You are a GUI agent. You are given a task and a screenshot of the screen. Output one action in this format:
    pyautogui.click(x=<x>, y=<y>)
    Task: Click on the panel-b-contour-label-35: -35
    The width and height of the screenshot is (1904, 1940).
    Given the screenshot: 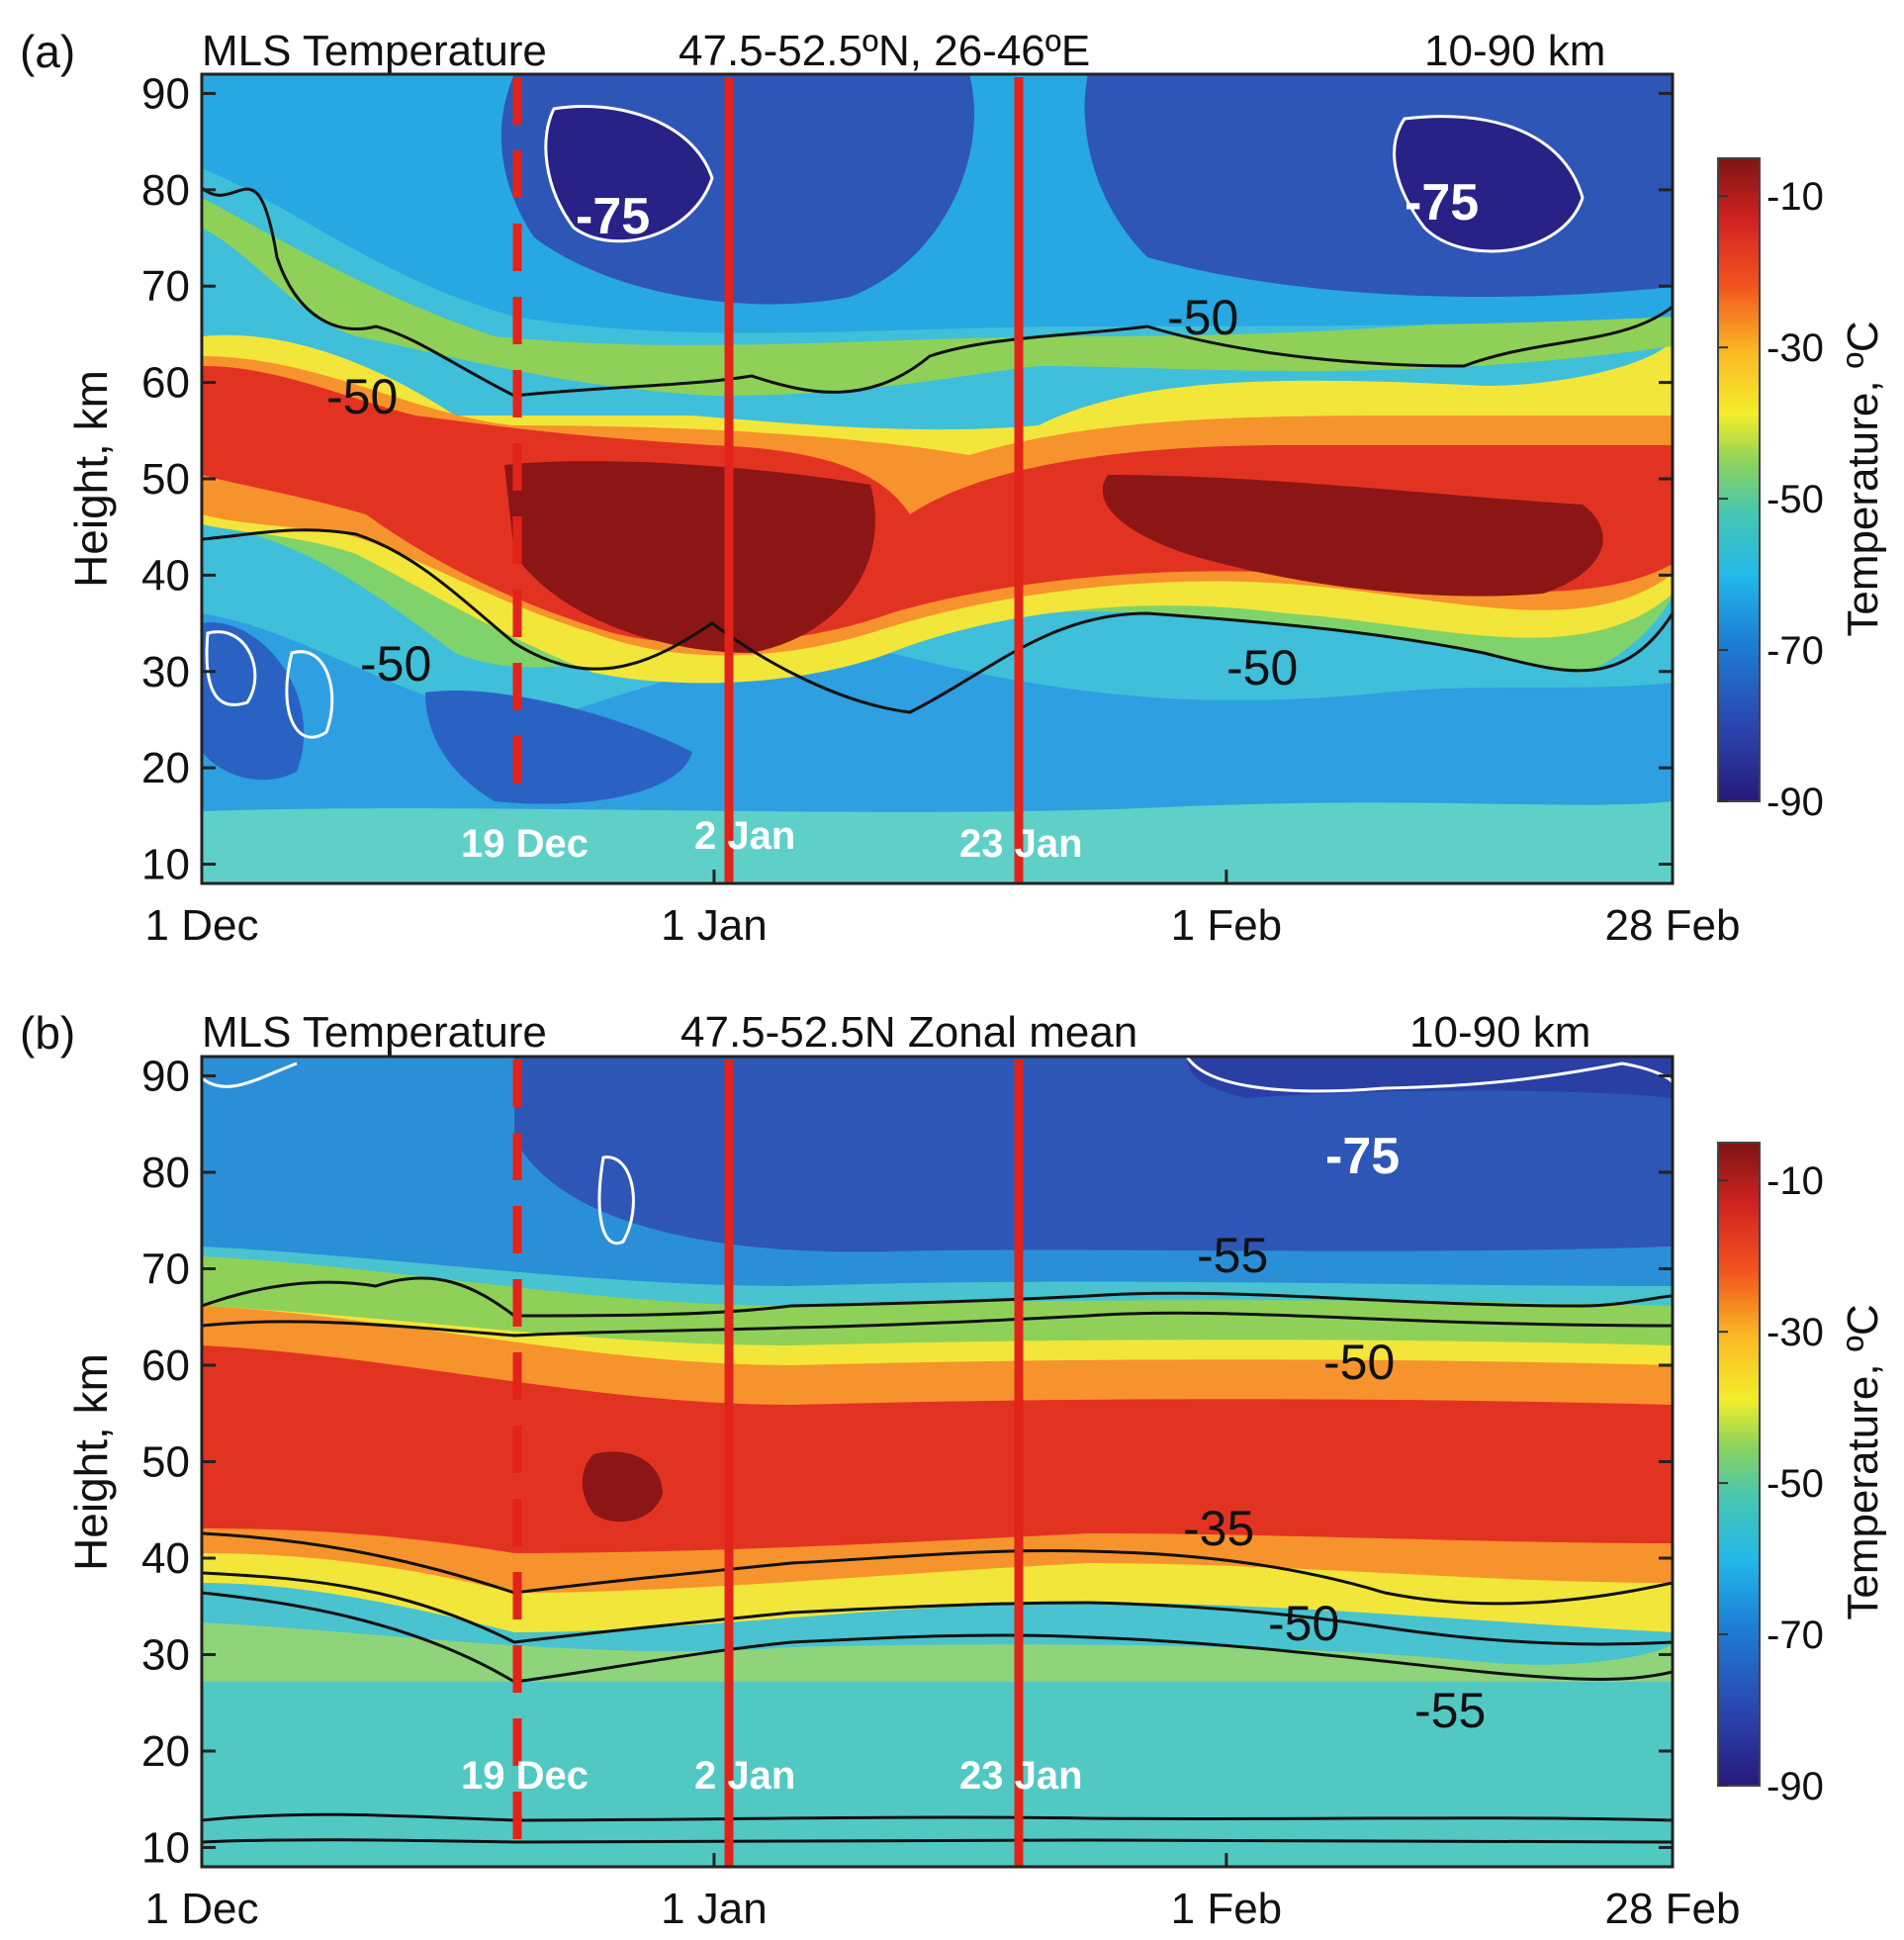 What is the action you would take?
    pyautogui.click(x=1218, y=1528)
    